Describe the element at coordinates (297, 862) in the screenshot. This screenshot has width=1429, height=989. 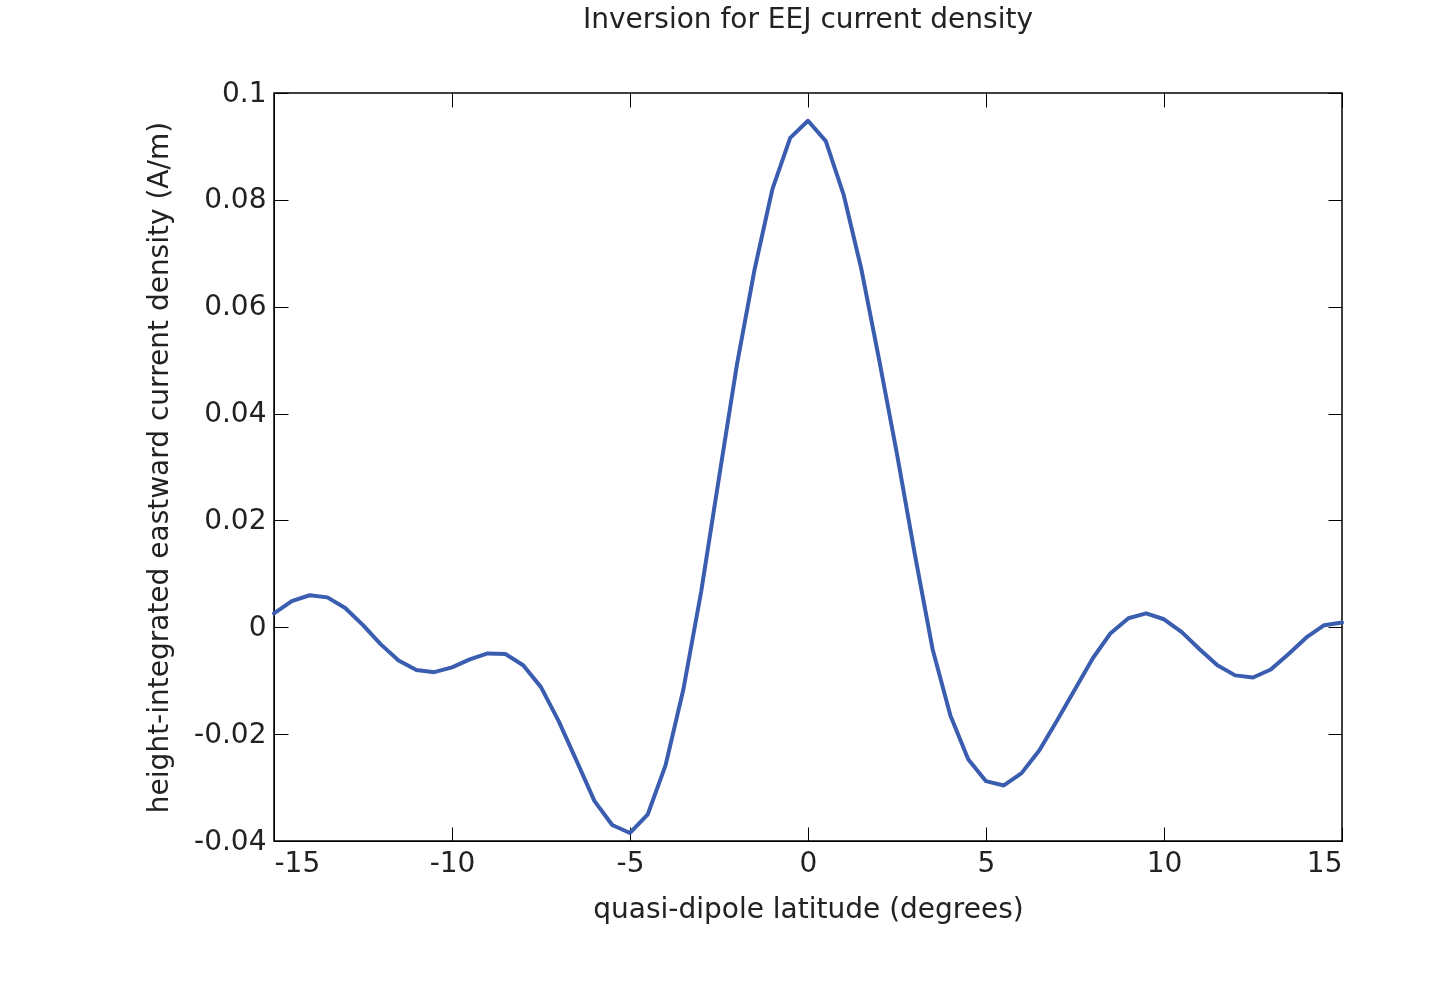
I see `x-tick-label: -15` at that location.